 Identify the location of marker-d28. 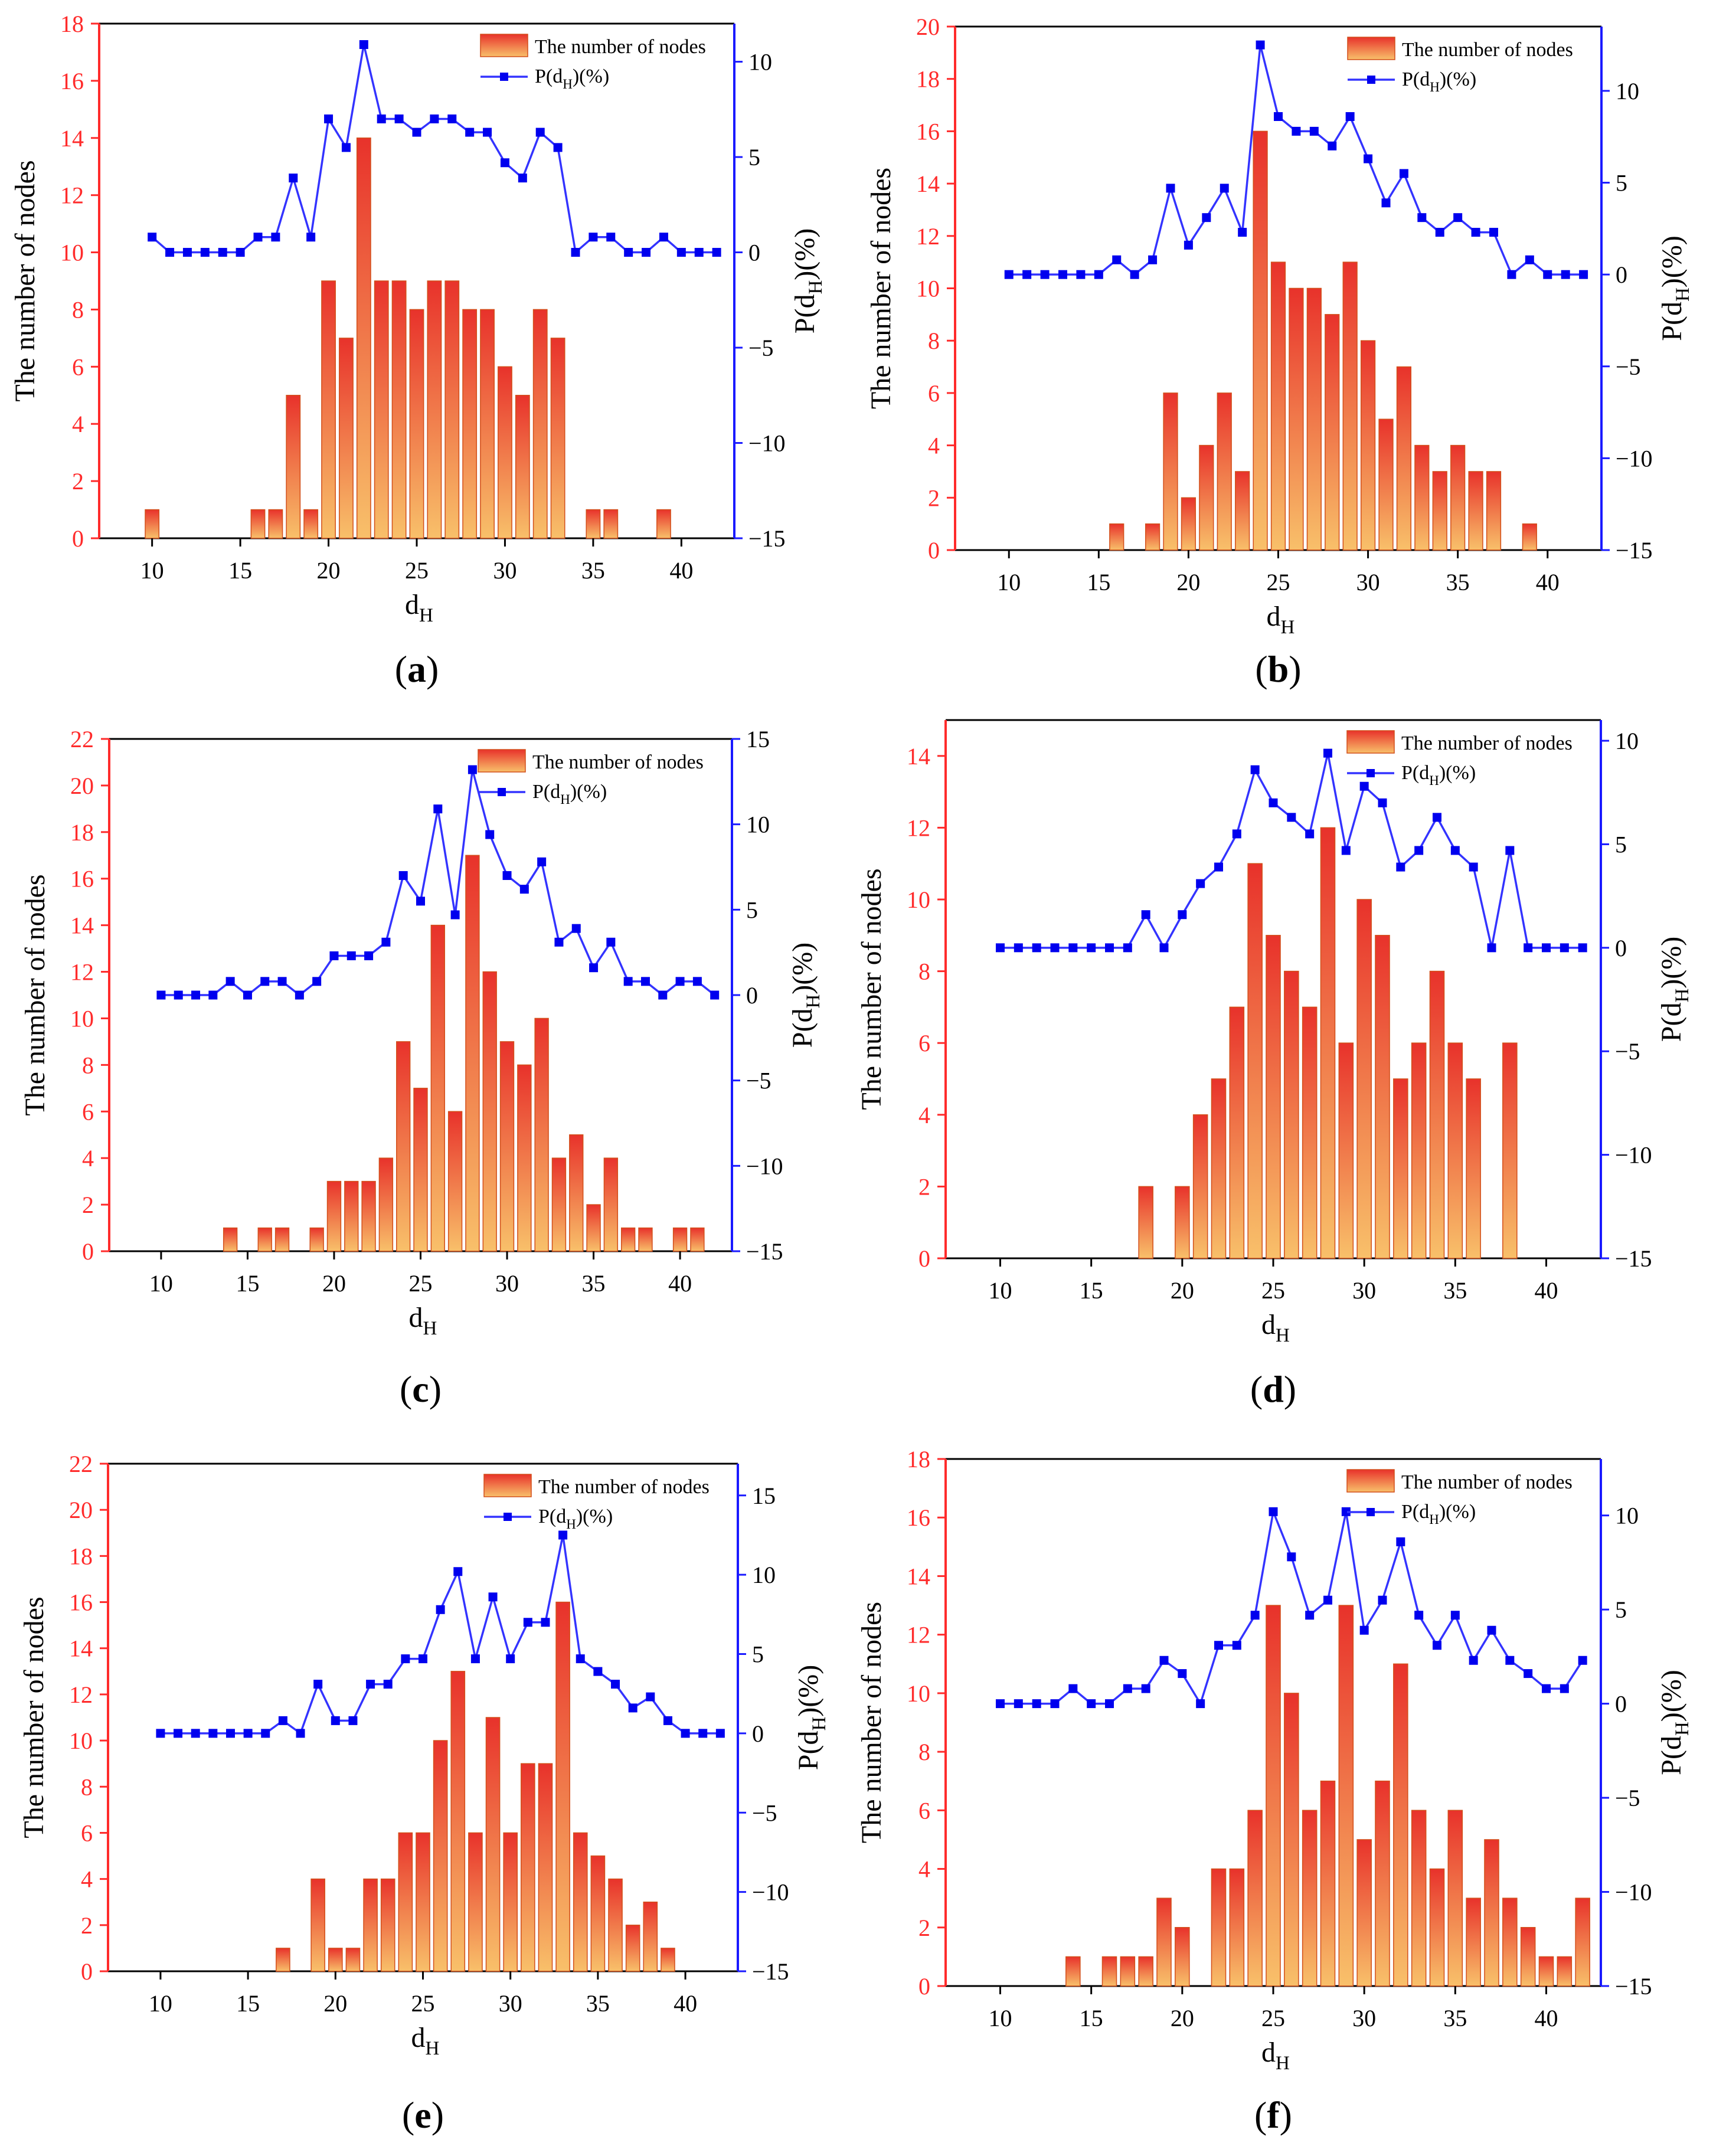
(1328, 753).